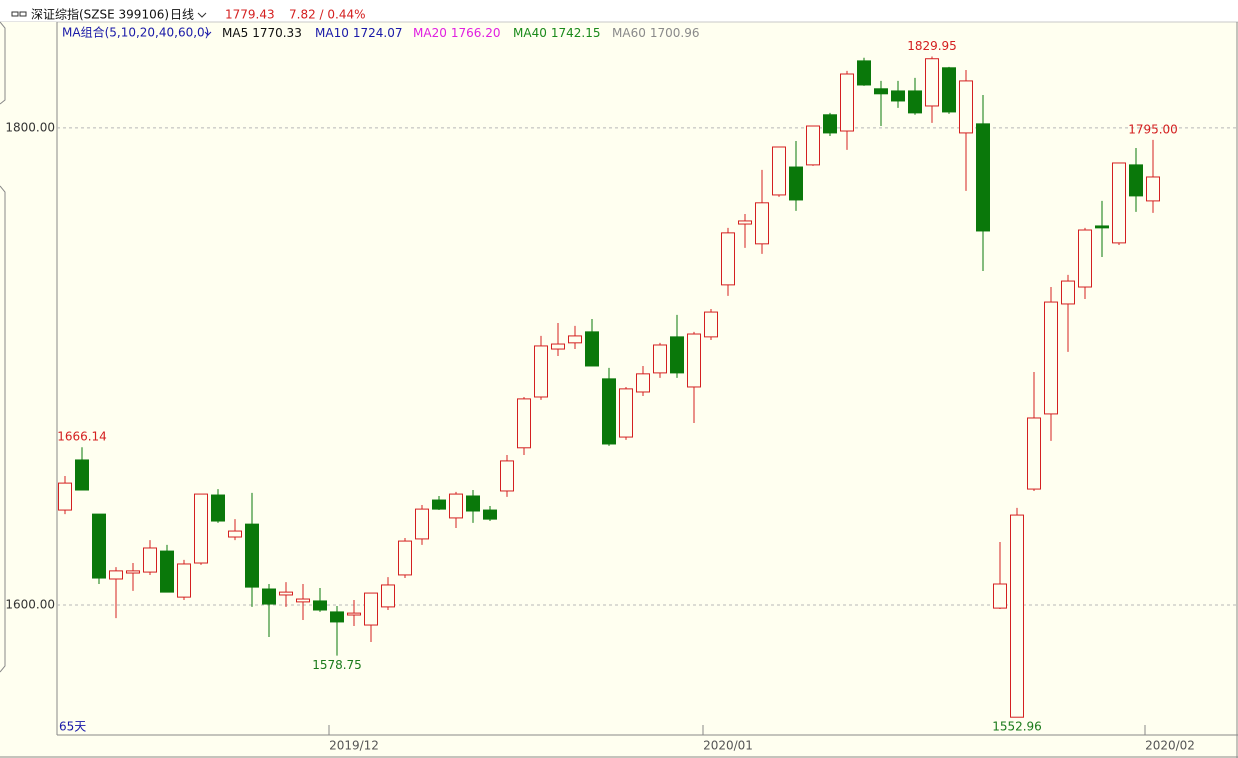 This screenshot has height=758, width=1238. I want to click on period-dropdown, so click(202, 15).